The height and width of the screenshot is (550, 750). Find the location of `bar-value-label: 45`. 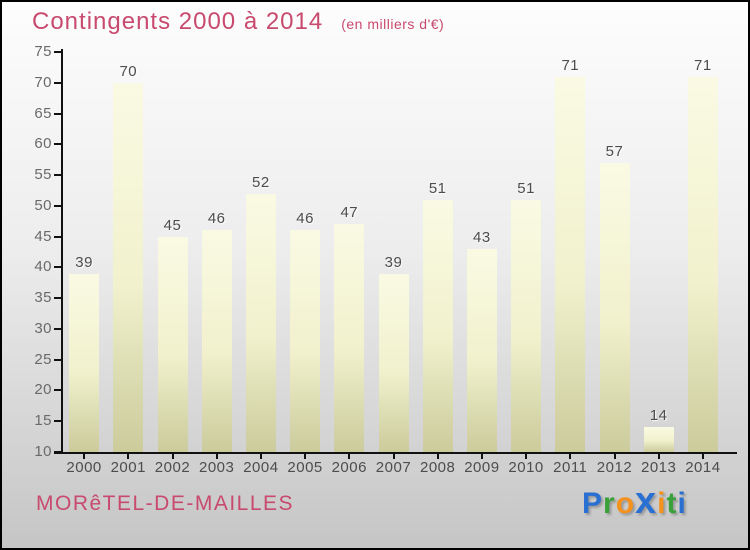

bar-value-label: 45 is located at coordinates (172, 225).